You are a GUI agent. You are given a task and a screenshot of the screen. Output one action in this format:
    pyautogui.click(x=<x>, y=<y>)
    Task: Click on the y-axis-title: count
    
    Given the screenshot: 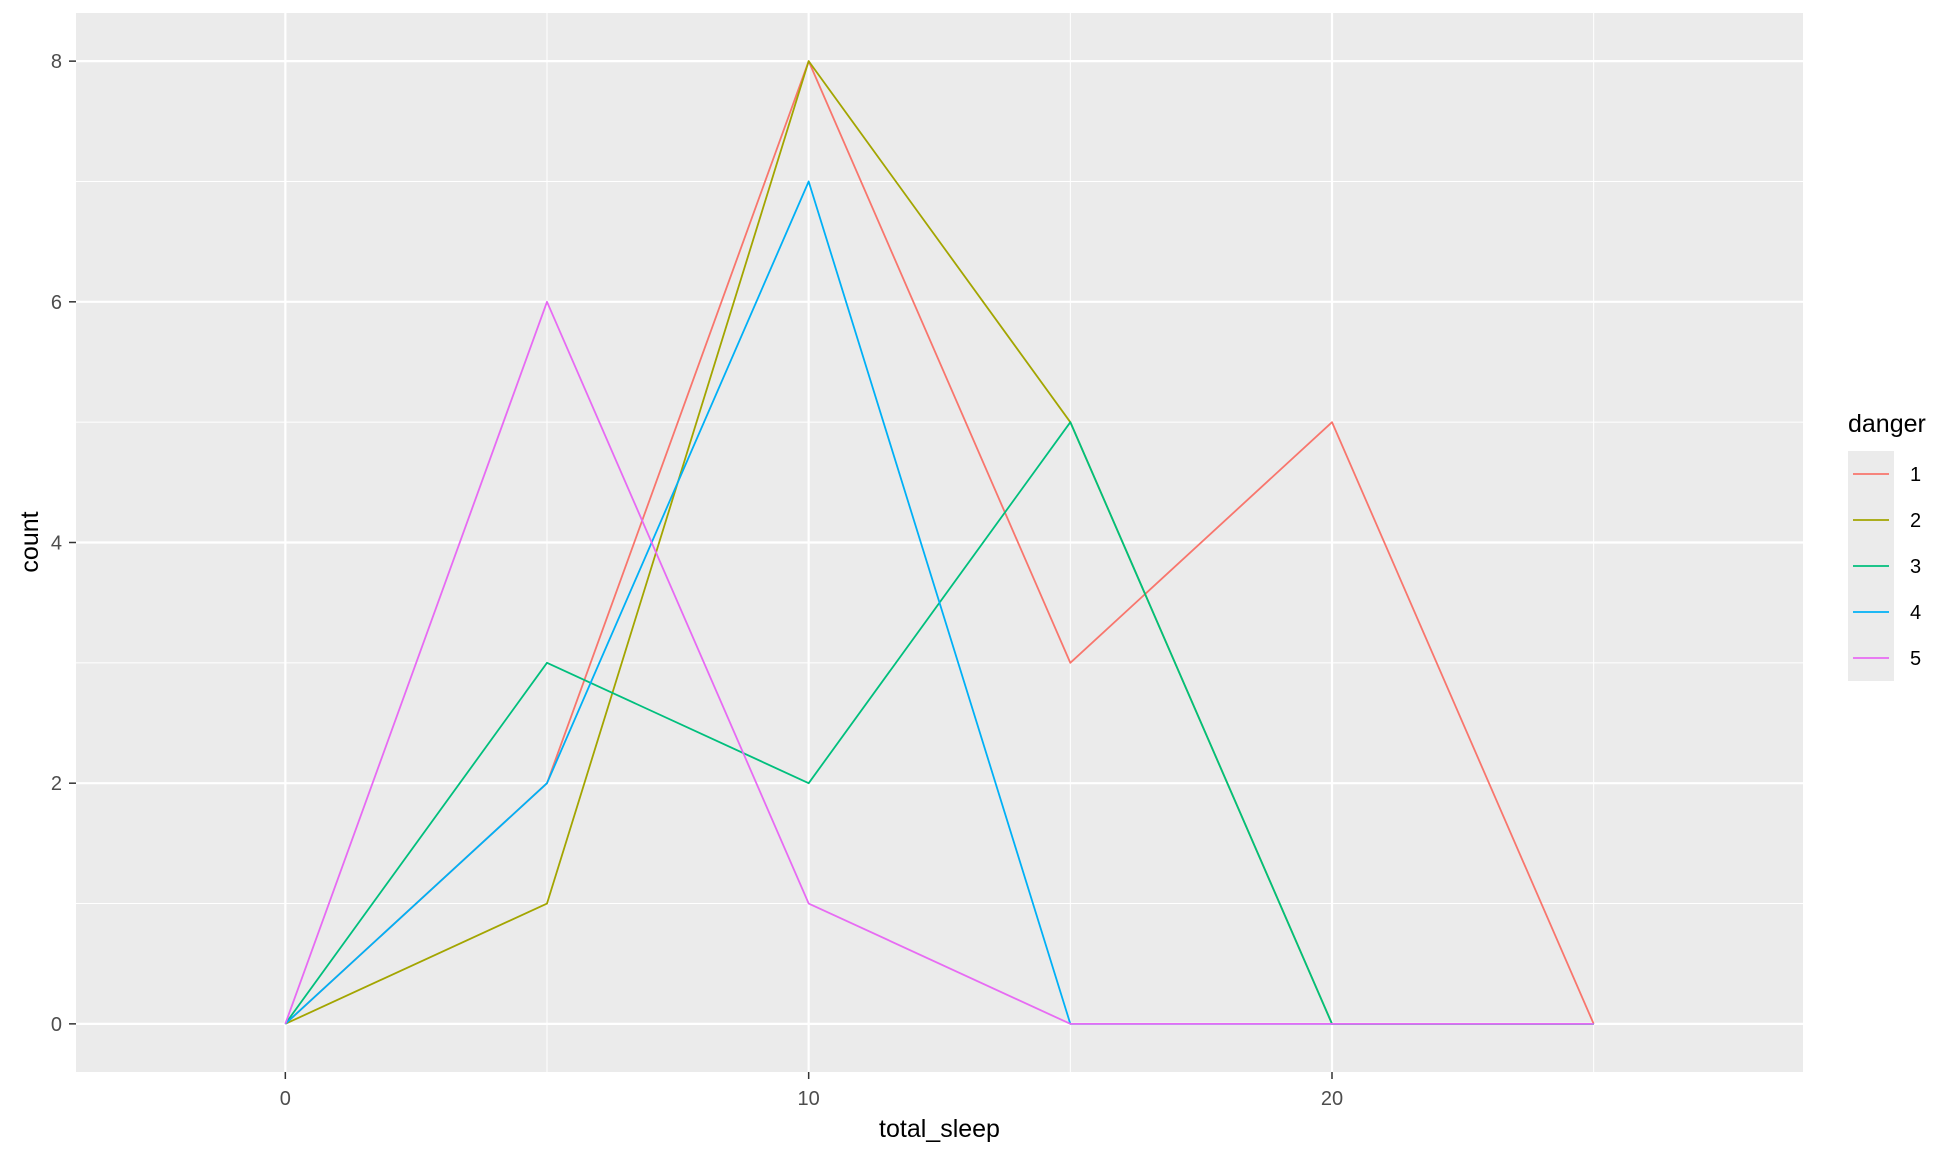 What is the action you would take?
    pyautogui.click(x=30, y=541)
    